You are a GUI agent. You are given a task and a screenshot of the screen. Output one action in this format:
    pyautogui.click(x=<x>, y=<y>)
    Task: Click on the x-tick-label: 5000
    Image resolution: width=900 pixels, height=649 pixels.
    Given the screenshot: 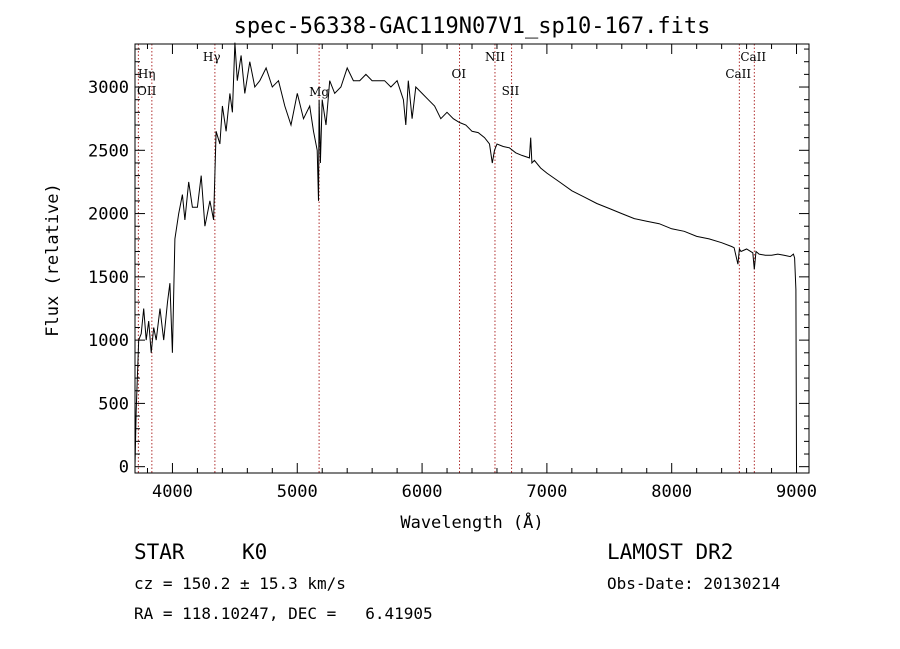 What is the action you would take?
    pyautogui.click(x=297, y=492)
    